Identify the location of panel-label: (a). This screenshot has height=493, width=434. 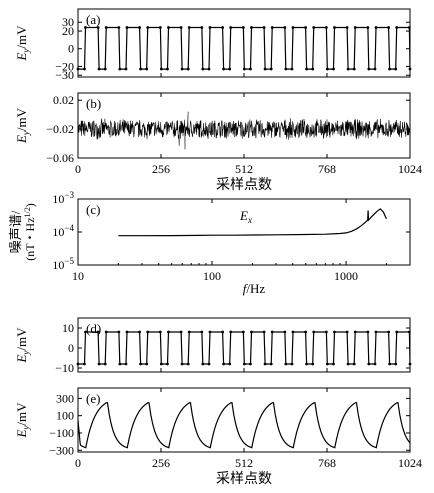
(93, 19).